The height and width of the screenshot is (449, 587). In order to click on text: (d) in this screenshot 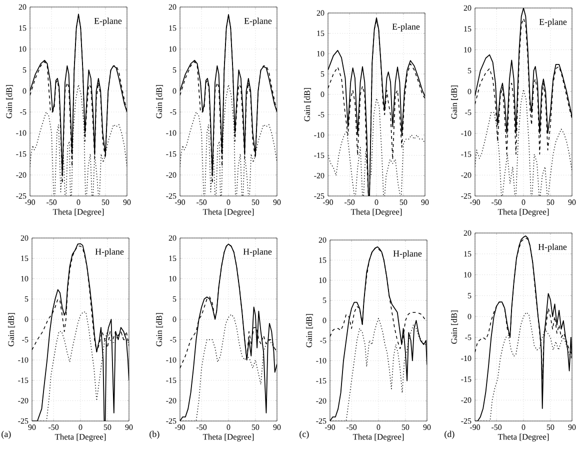, I will do `click(449, 434)`.